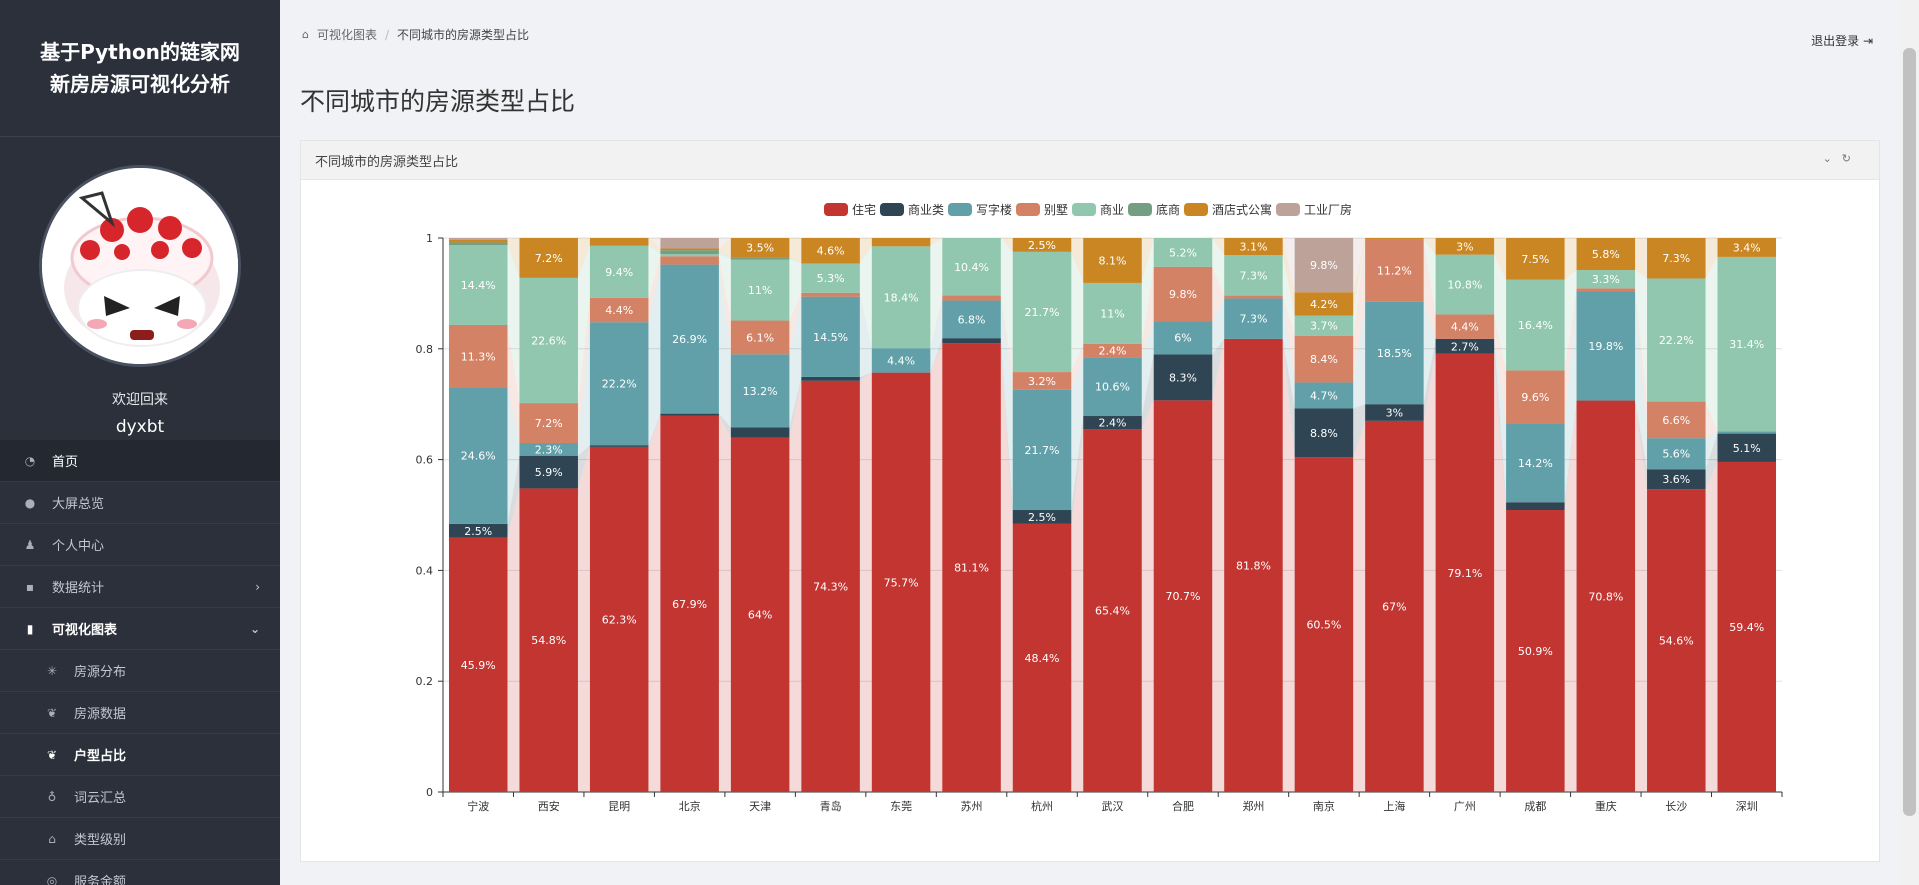  What do you see at coordinates (140, 461) in the screenshot?
I see `sidebar-item-home: ◔ 首页` at bounding box center [140, 461].